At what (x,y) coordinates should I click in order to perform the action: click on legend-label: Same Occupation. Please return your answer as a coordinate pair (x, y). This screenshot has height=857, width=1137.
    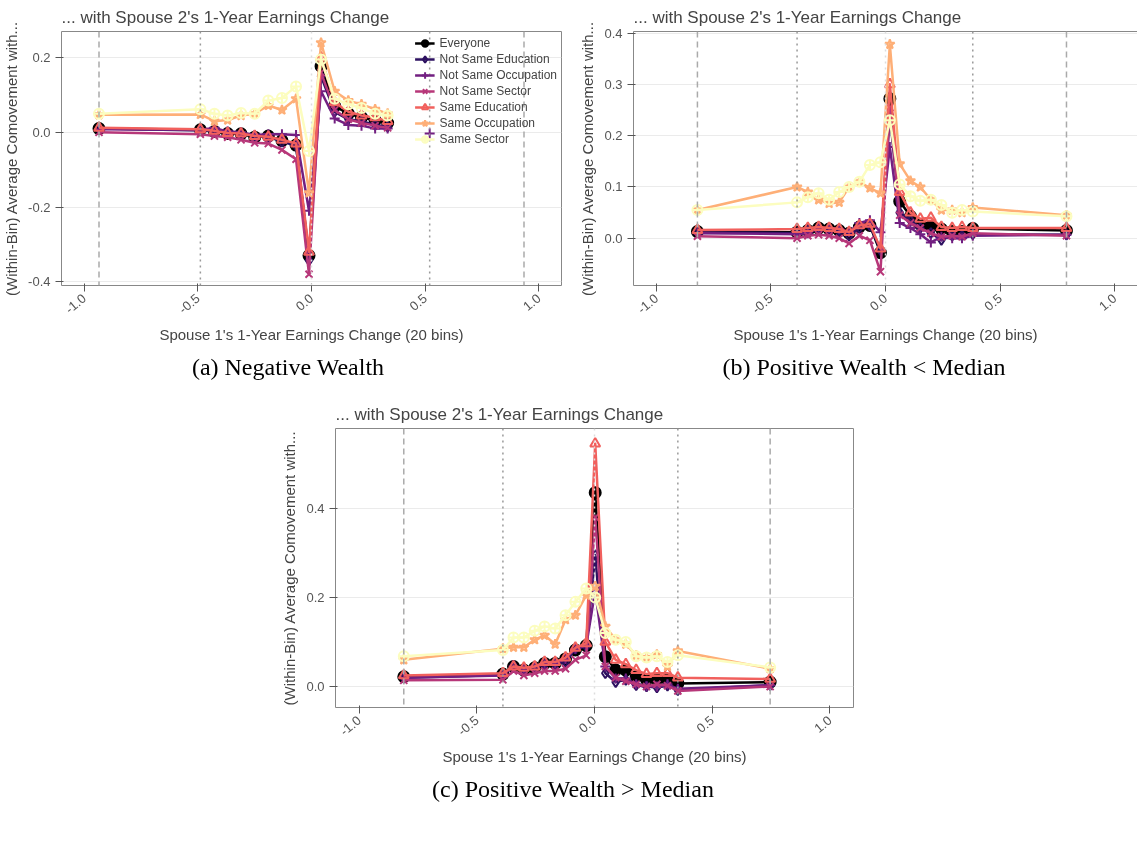
    Looking at the image, I should click on (487, 123).